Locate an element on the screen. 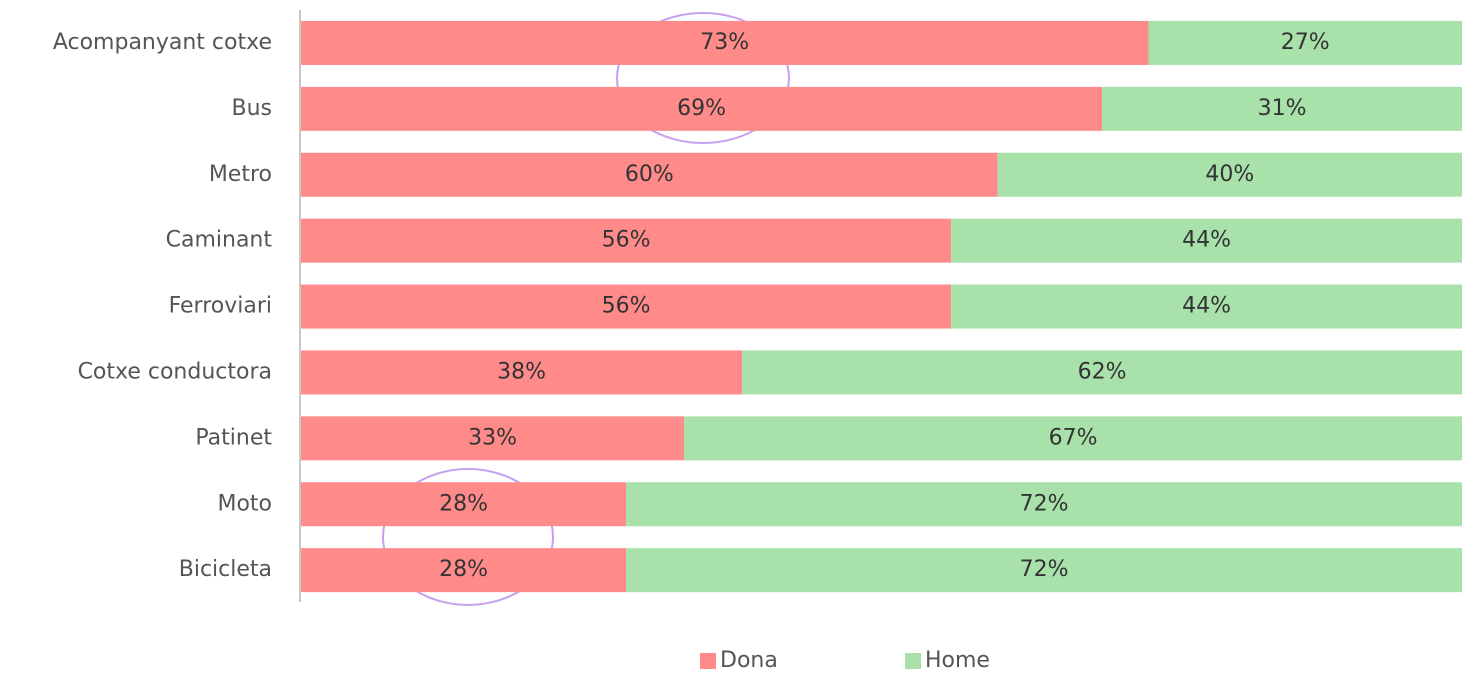 The width and height of the screenshot is (1462, 679). data-label: 31% is located at coordinates (1282, 108).